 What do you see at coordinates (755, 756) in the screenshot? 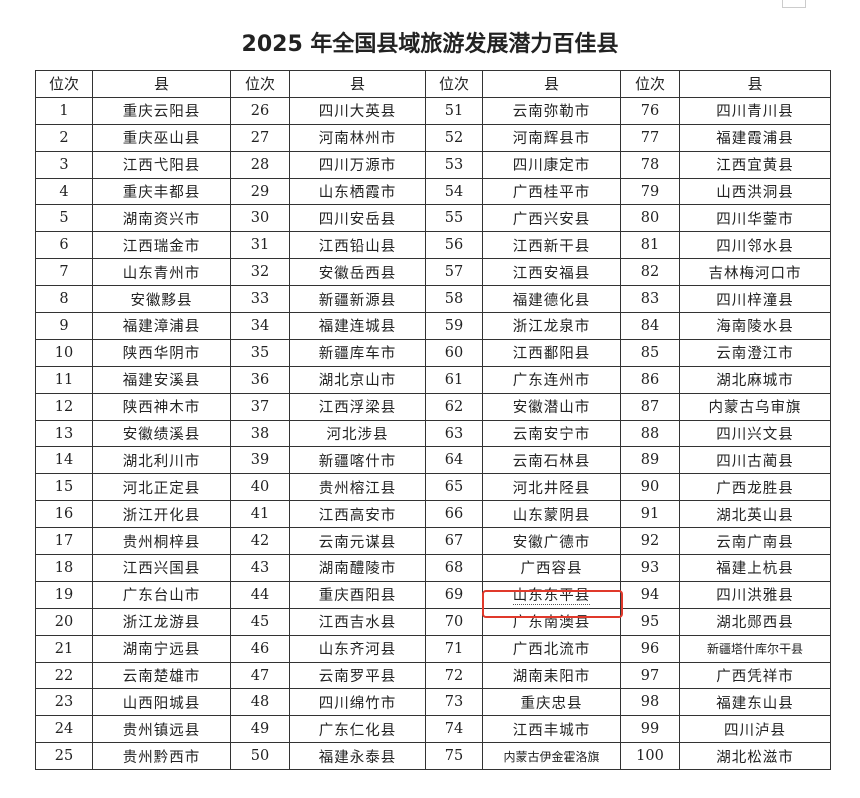
I see `county-cell: 湖北松滋市` at bounding box center [755, 756].